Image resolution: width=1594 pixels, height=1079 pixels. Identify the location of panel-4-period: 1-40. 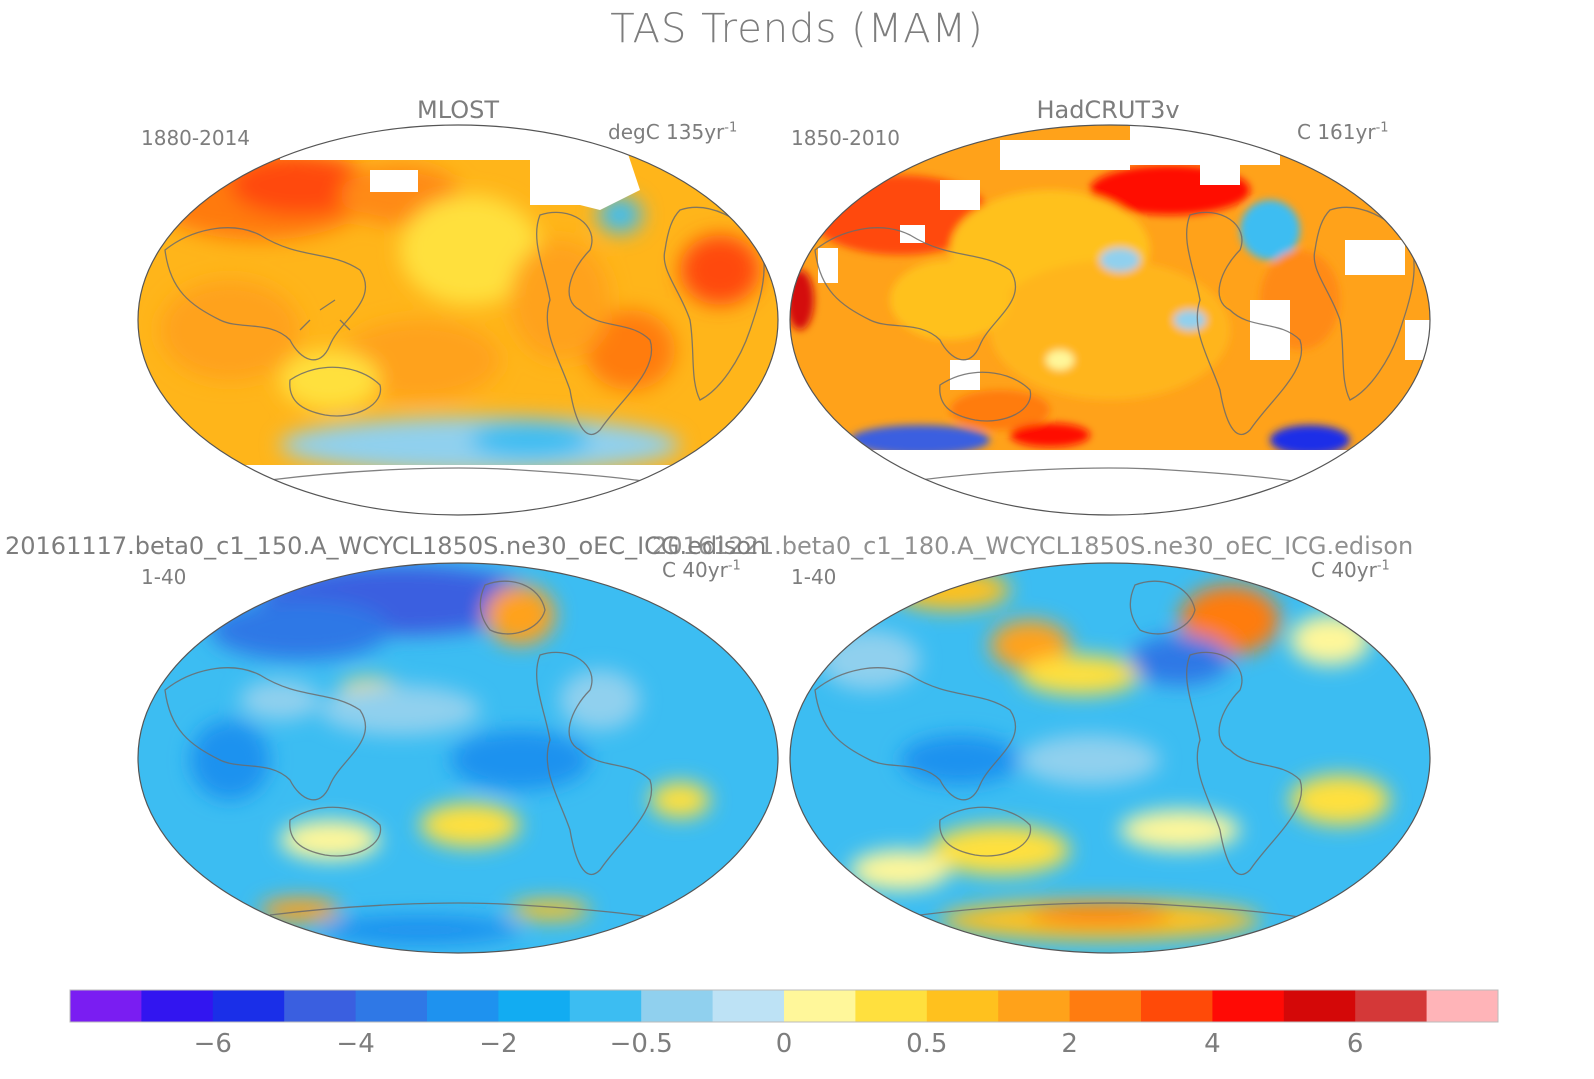
(814, 577).